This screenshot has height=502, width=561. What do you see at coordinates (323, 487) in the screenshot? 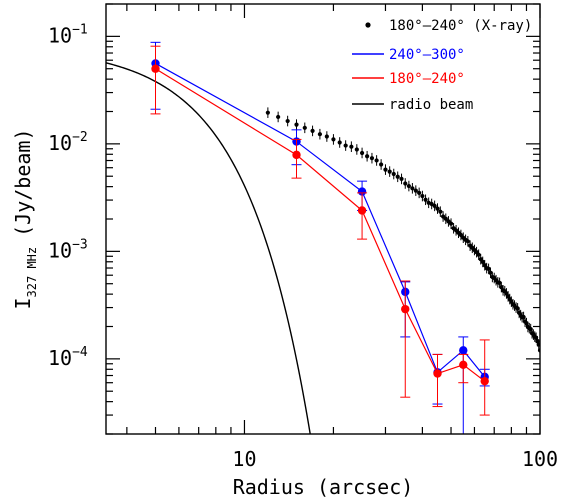
I see `x-axis-label: Radius (arcsec)` at bounding box center [323, 487].